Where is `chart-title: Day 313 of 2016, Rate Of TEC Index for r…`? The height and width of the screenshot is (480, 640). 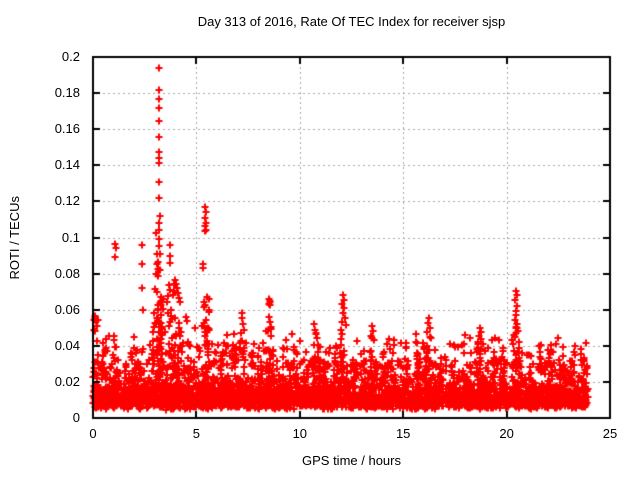 chart-title: Day 313 of 2016, Rate Of TEC Index for r… is located at coordinates (351, 21).